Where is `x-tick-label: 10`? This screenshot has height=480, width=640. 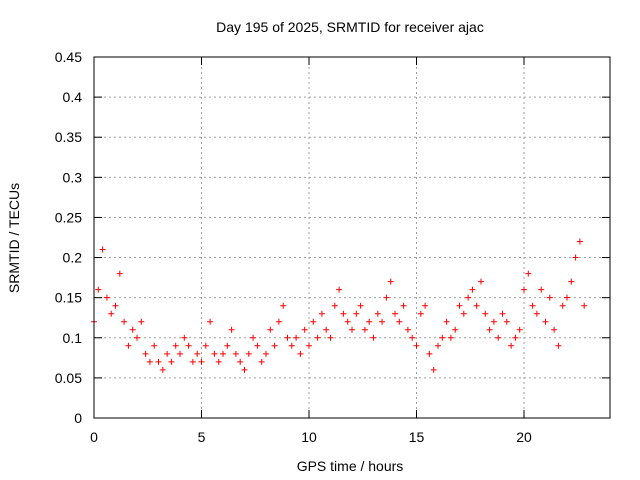
x-tick-label: 10 is located at coordinates (309, 437).